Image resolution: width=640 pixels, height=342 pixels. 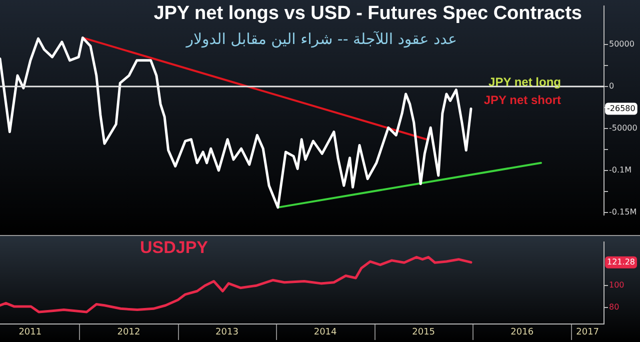 What do you see at coordinates (621, 261) in the screenshot?
I see `text: 121.28` at bounding box center [621, 261].